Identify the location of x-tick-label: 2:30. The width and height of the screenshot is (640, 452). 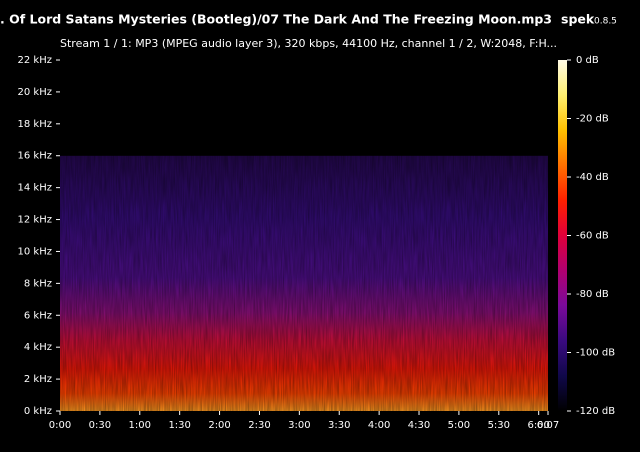
(259, 425).